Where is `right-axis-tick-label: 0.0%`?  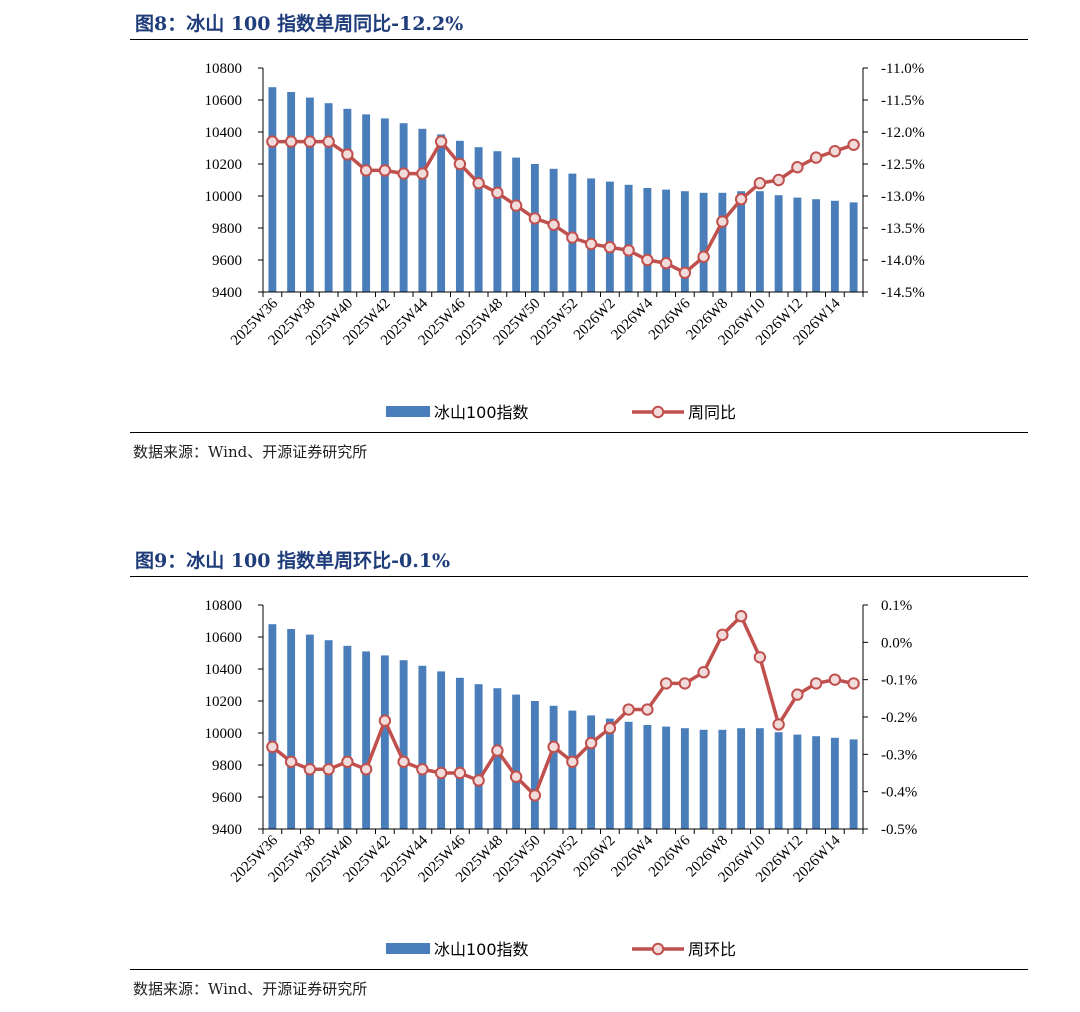
right-axis-tick-label: 0.0% is located at coordinates (896, 643).